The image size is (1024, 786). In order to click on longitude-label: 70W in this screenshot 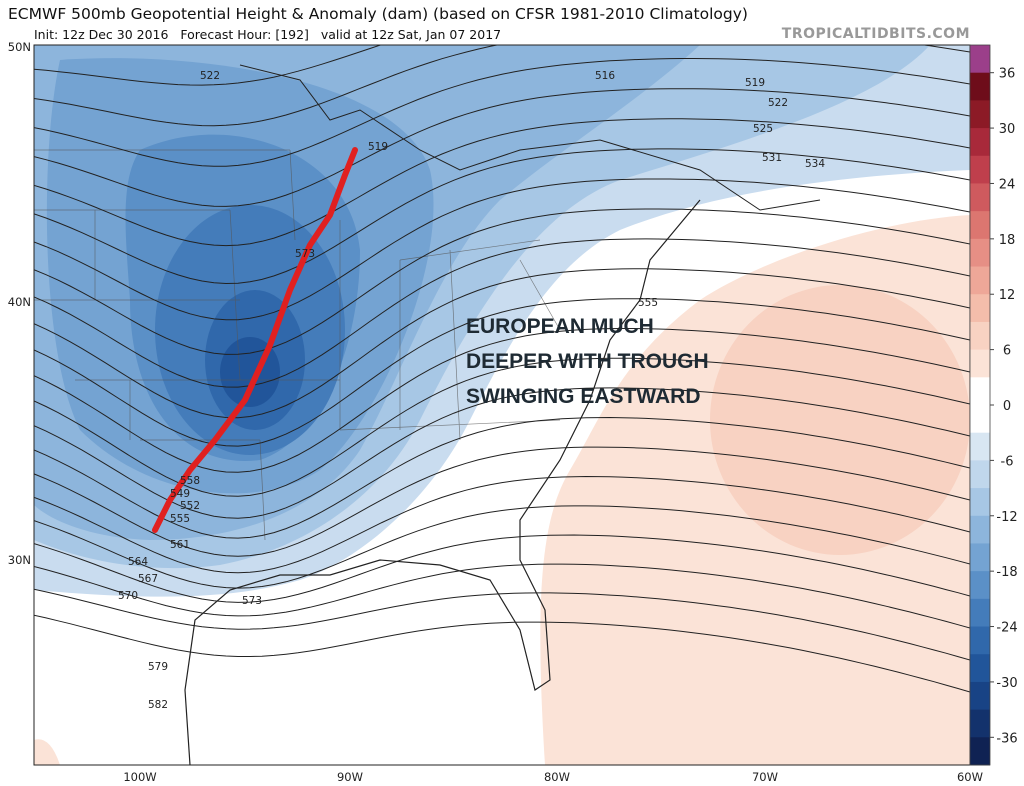, I will do `click(765, 777)`.